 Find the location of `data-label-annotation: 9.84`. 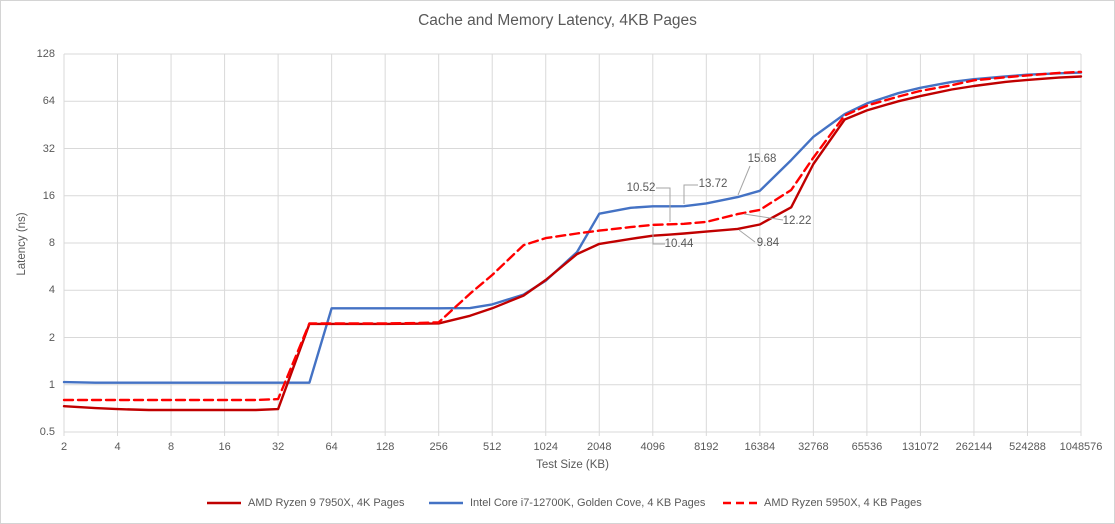

data-label-annotation: 9.84 is located at coordinates (768, 243).